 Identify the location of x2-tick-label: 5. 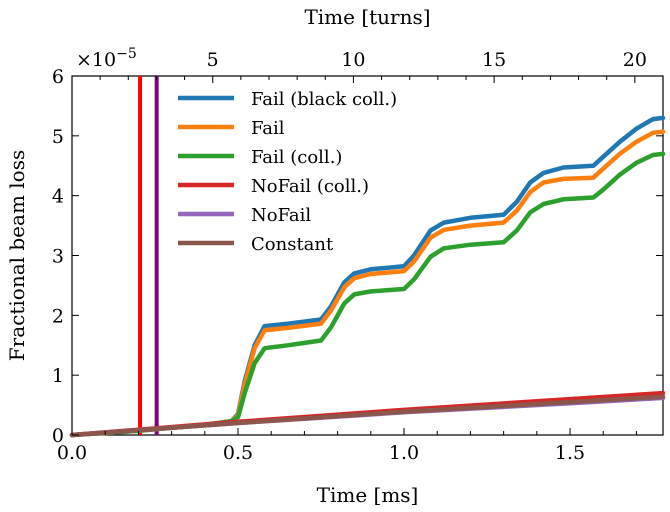
(213, 60).